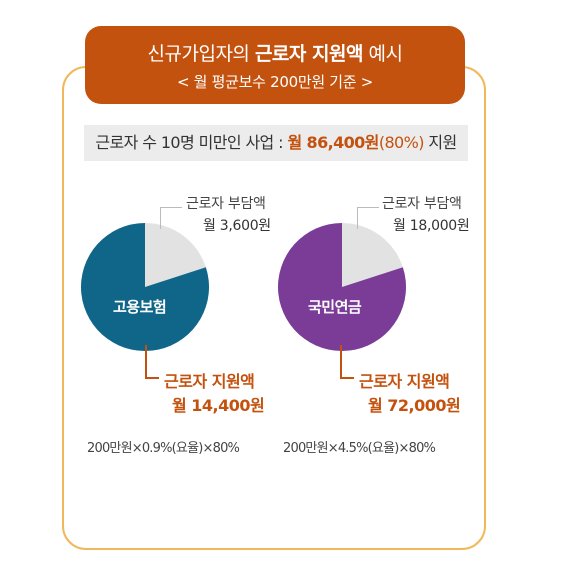 The width and height of the screenshot is (568, 582). What do you see at coordinates (431, 226) in the screenshot?
I see `burden-amount: 월 18,000원` at bounding box center [431, 226].